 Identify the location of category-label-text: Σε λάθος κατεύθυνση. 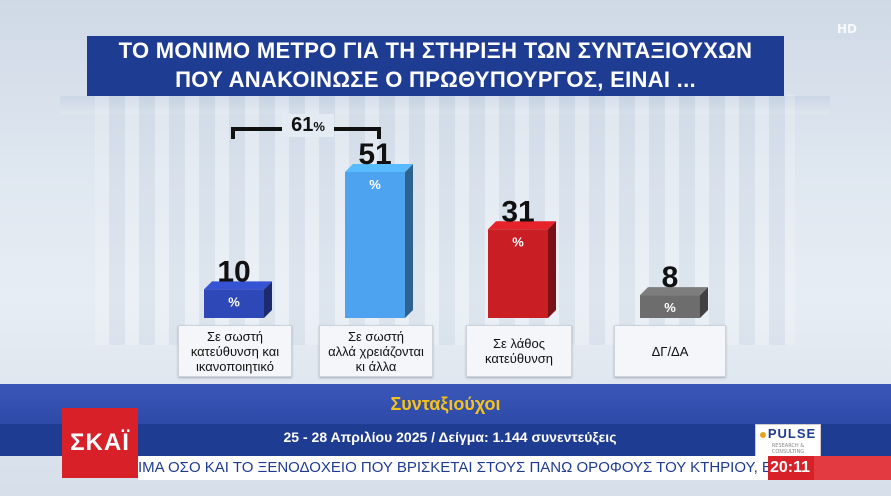
(519, 351).